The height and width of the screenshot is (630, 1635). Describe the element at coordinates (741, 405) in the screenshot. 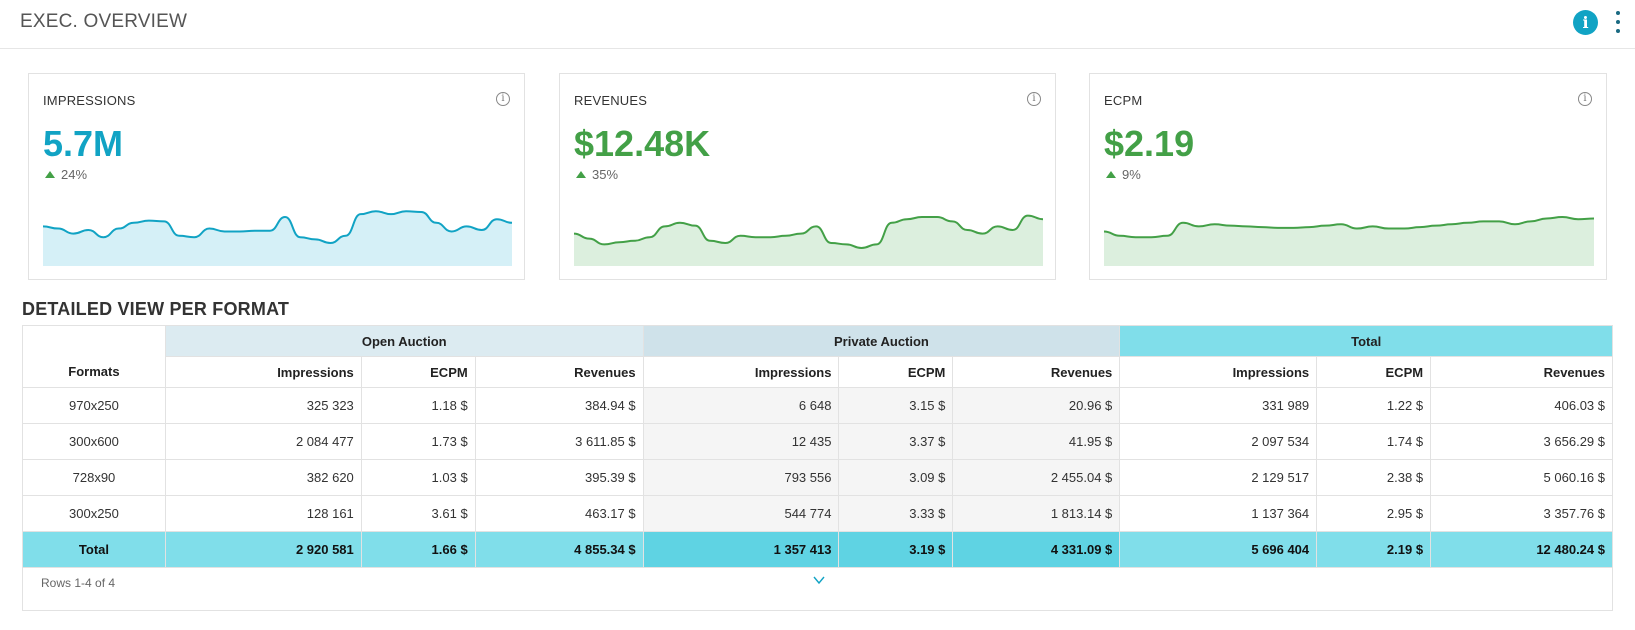

I see `table-cell: 6 648` at that location.